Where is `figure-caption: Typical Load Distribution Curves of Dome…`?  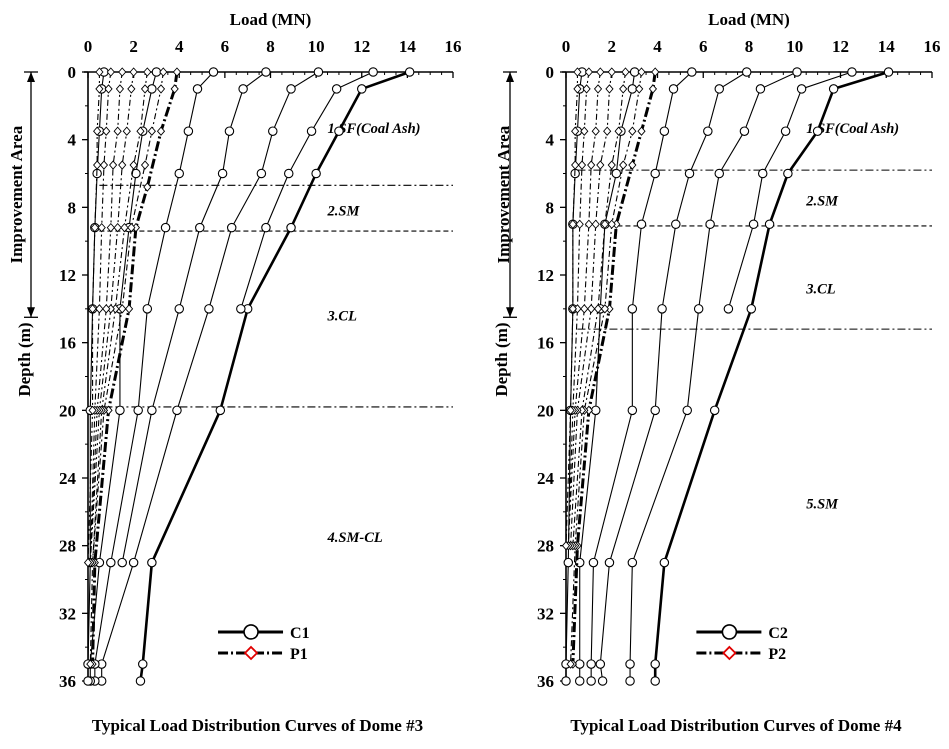
figure-caption: Typical Load Distribution Curves of Dome… is located at coordinates (736, 725).